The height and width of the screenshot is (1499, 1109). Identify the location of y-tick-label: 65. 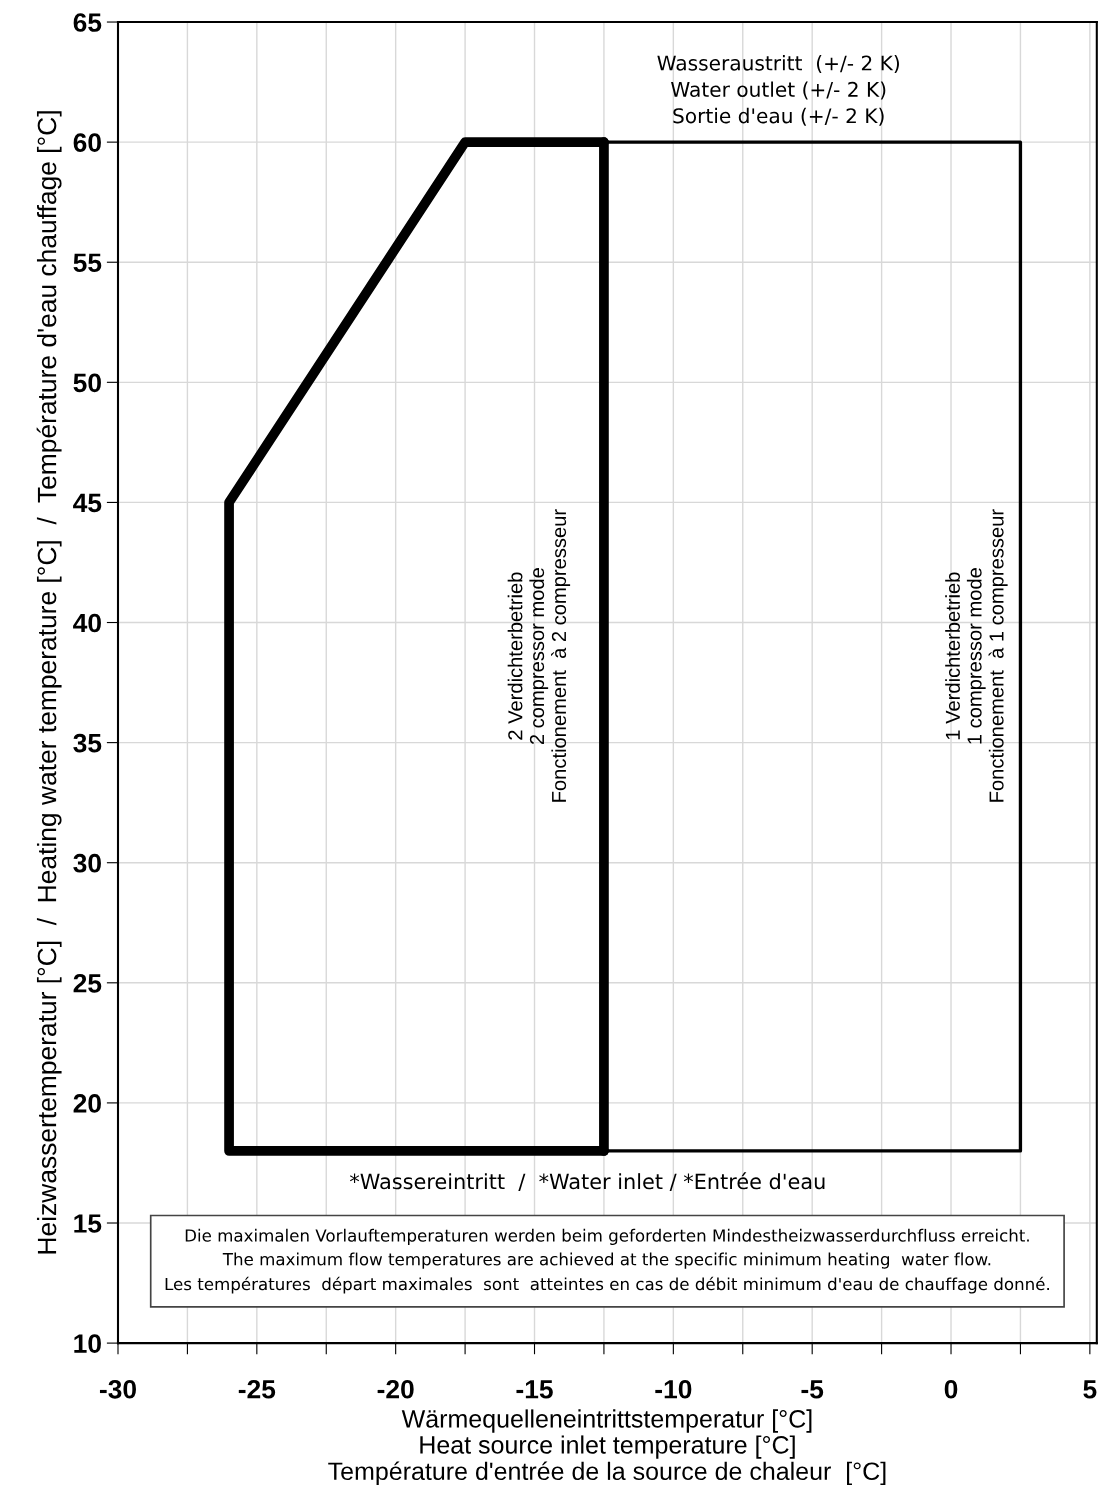
(87, 22).